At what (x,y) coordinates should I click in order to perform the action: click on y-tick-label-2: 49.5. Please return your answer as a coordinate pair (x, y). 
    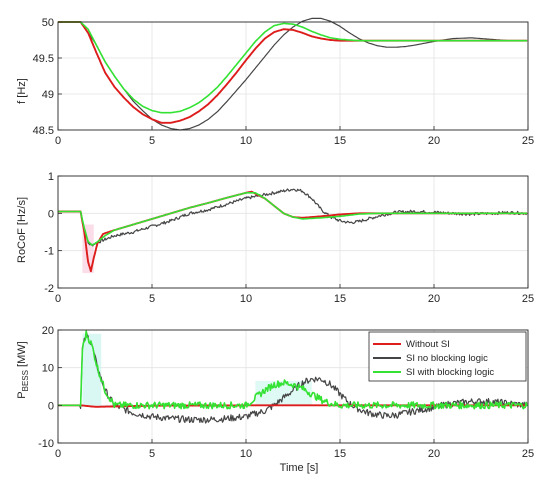
    Looking at the image, I should click on (43, 59).